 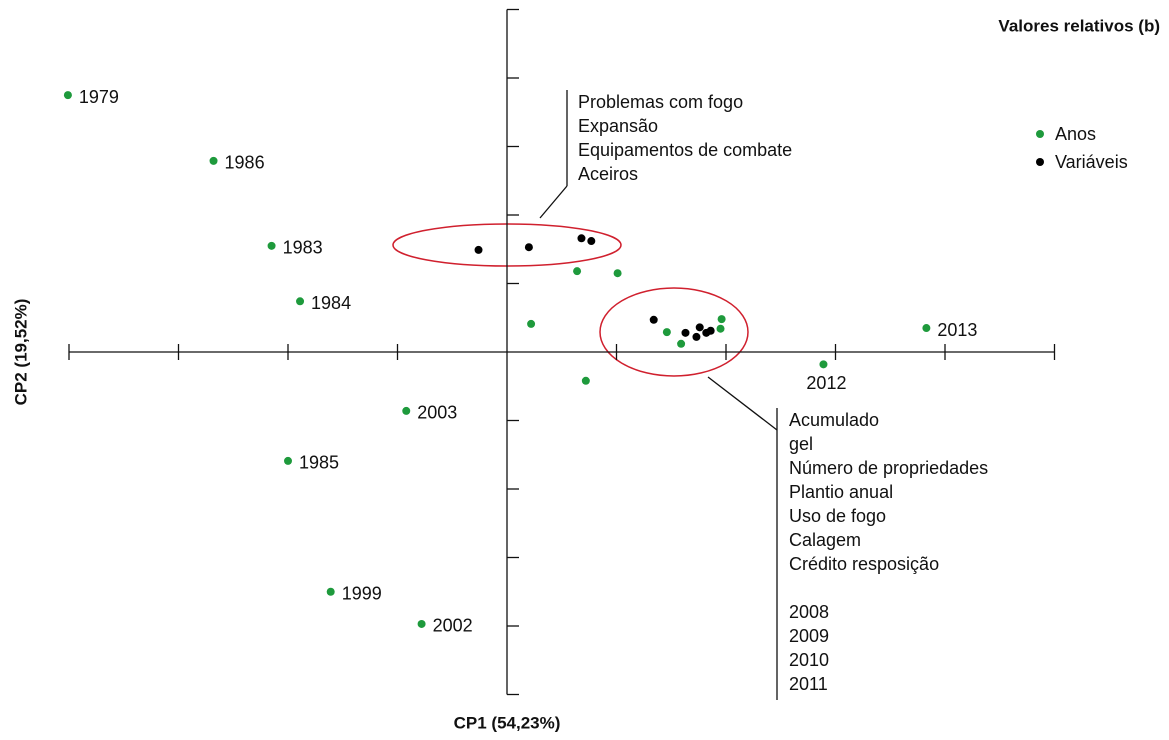 I want to click on point-label: 1985, so click(x=319, y=463).